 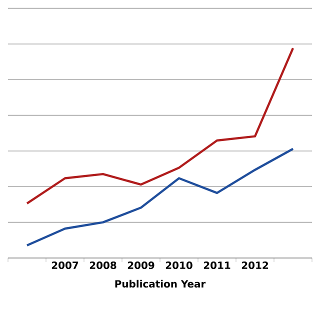 What do you see at coordinates (103, 266) in the screenshot?
I see `x-tick-label: 2008` at bounding box center [103, 266].